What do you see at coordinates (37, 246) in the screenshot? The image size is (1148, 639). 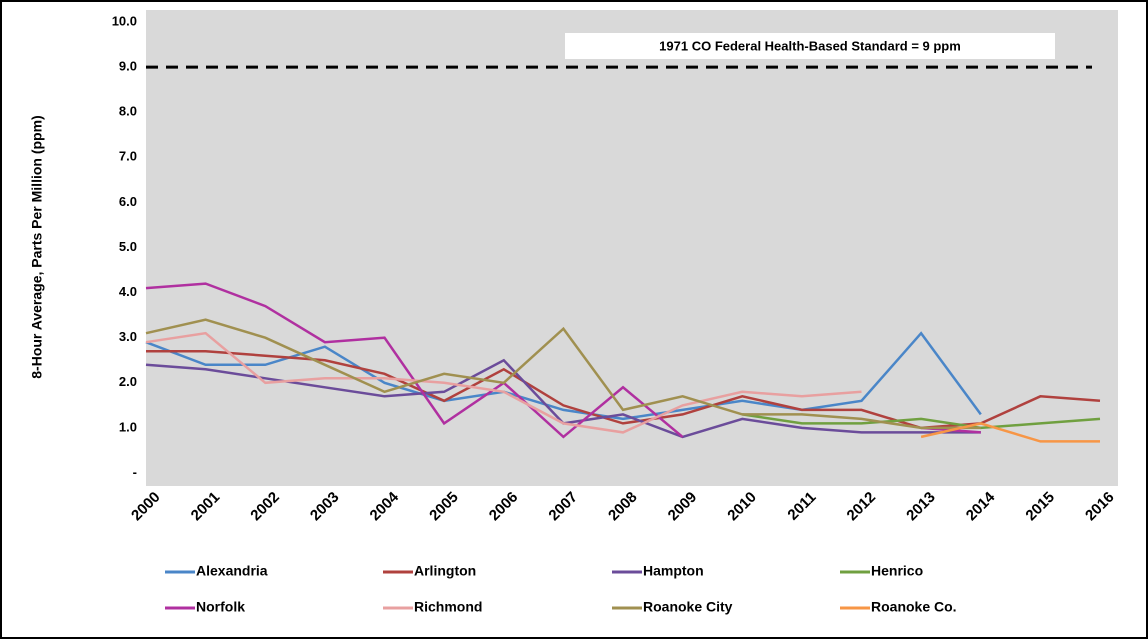 I see `y-axis-label: 8-Hour Average, Parts Per Million (ppm)` at bounding box center [37, 246].